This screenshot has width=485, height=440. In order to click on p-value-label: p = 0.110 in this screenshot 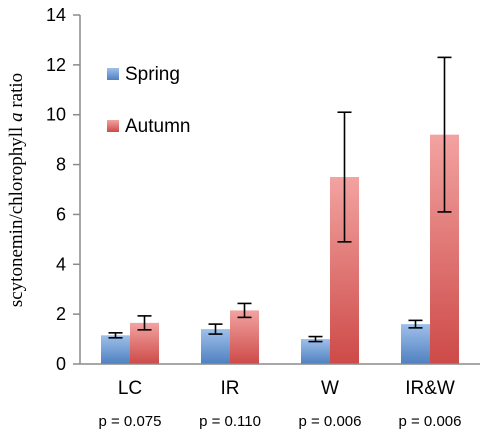, I will do `click(230, 421)`.